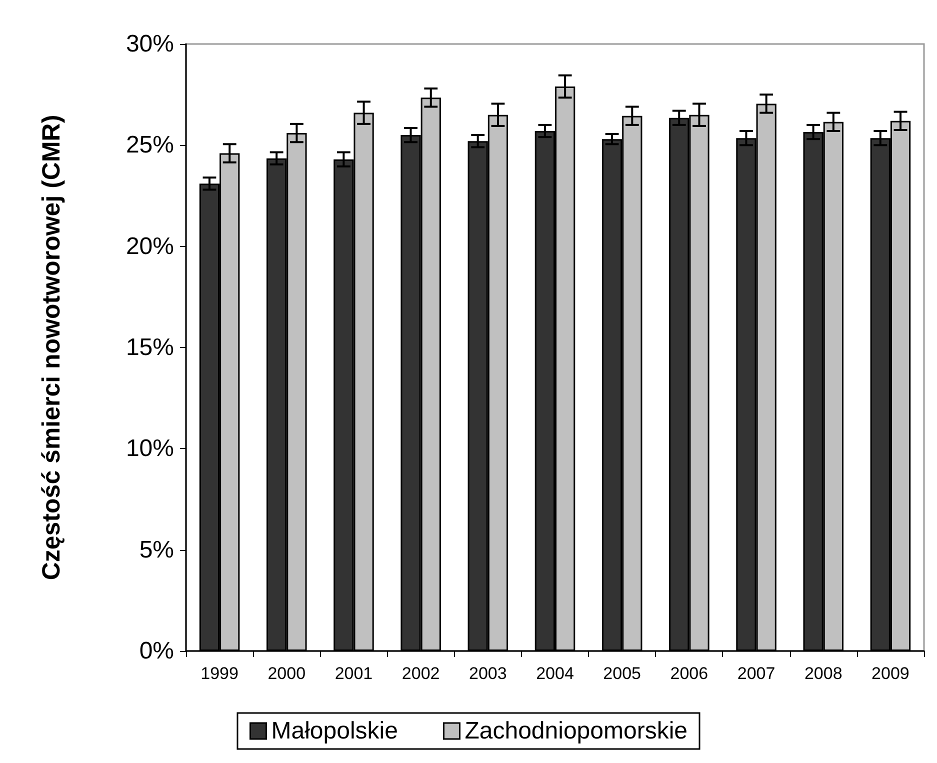  Describe the element at coordinates (156, 651) in the screenshot. I see `y-tick-label: 0%` at that location.